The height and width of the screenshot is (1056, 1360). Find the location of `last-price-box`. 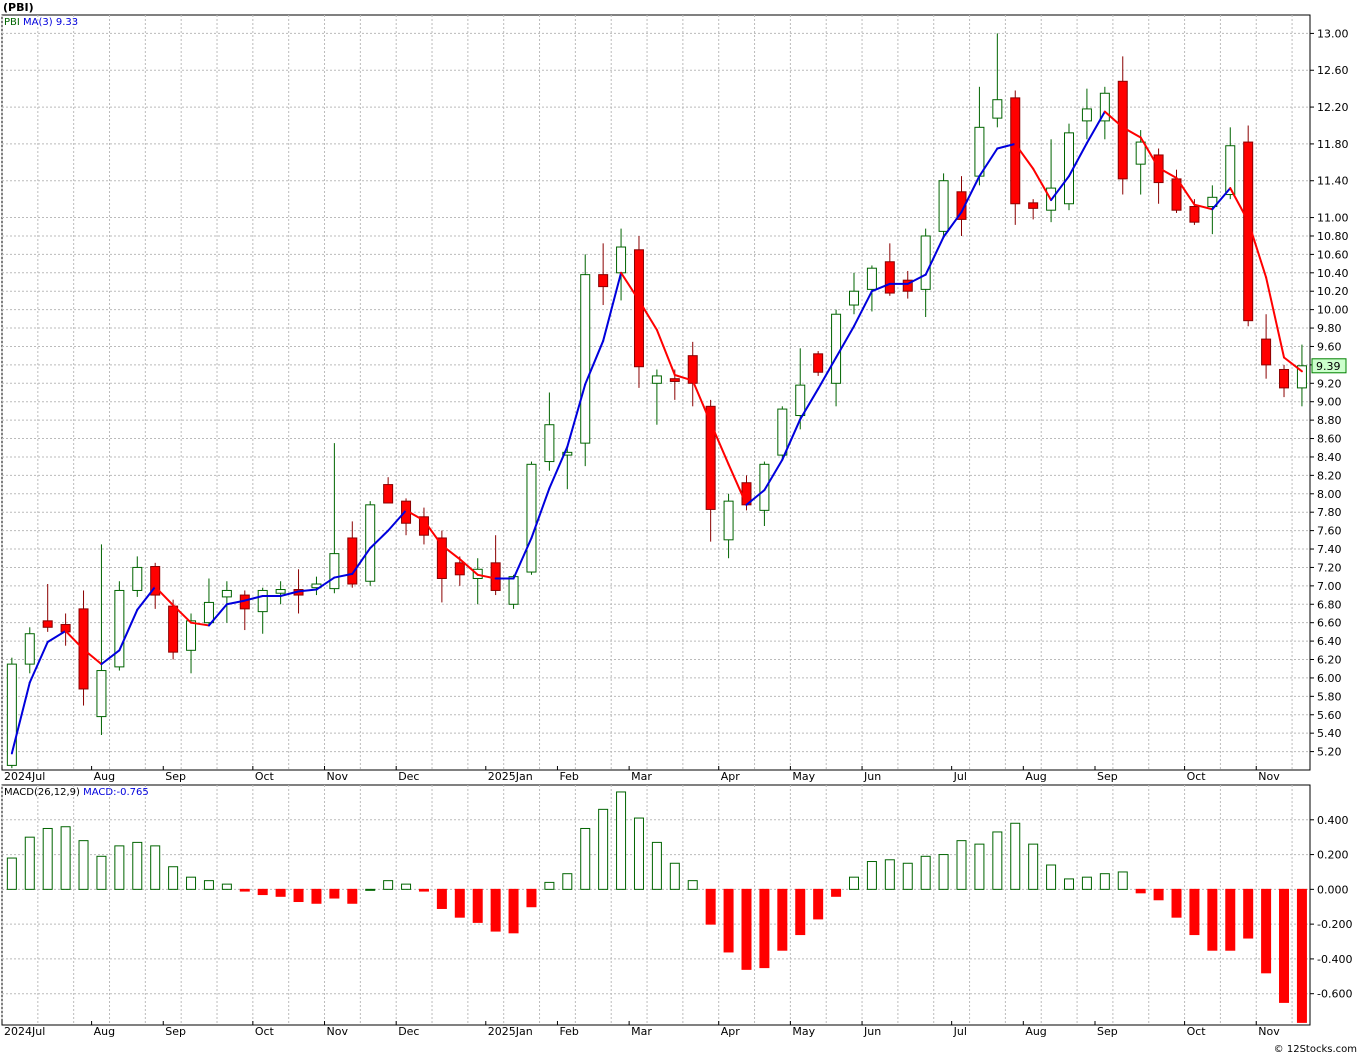

last-price-box is located at coordinates (1329, 366).